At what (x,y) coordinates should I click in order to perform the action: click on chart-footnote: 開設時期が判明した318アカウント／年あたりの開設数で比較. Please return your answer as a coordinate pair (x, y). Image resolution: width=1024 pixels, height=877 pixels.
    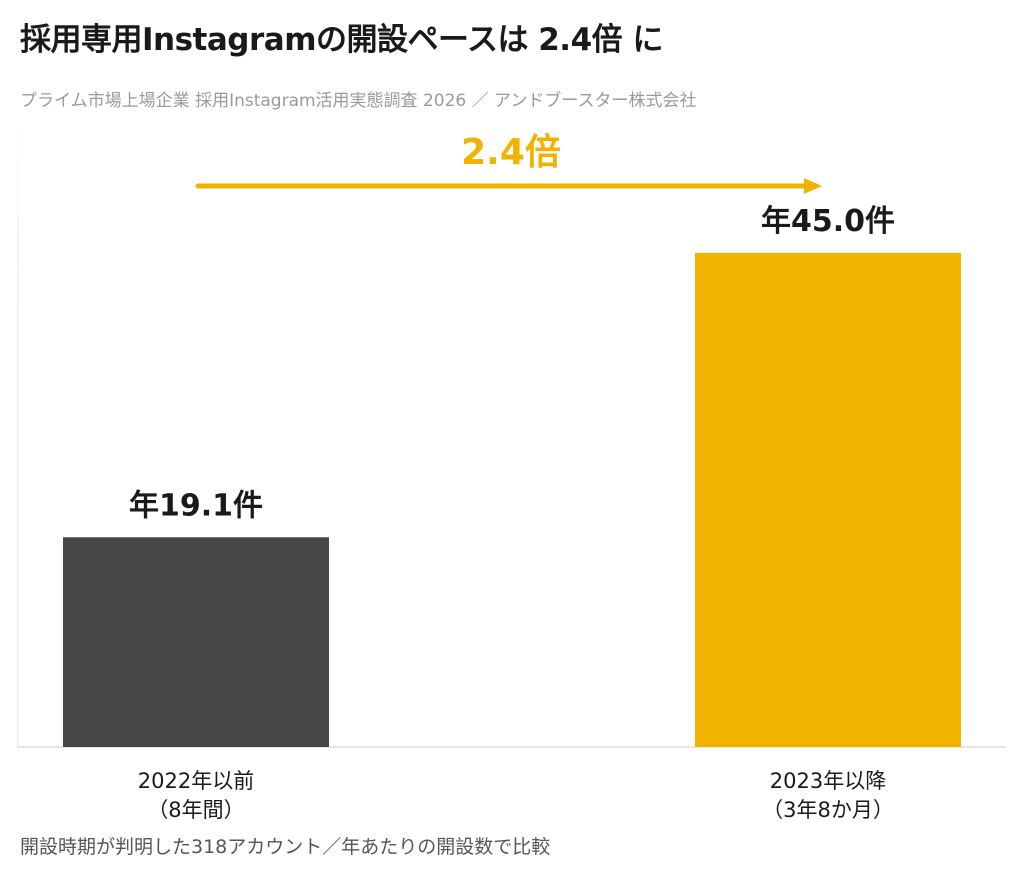
    Looking at the image, I should click on (285, 847).